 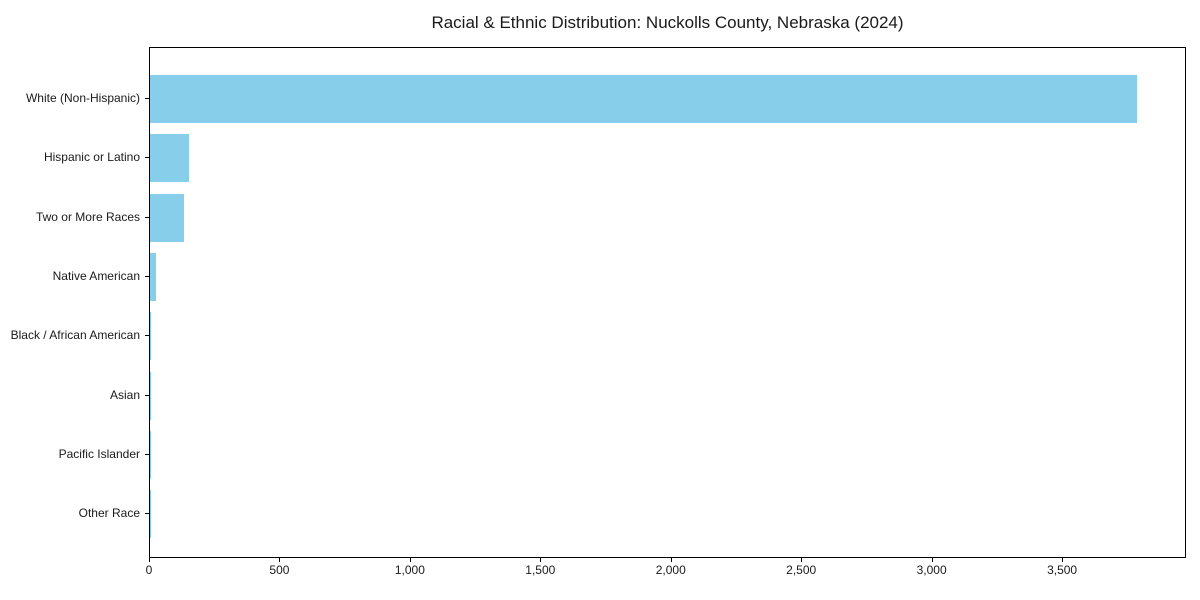 I want to click on bar-asian, so click(x=150, y=395).